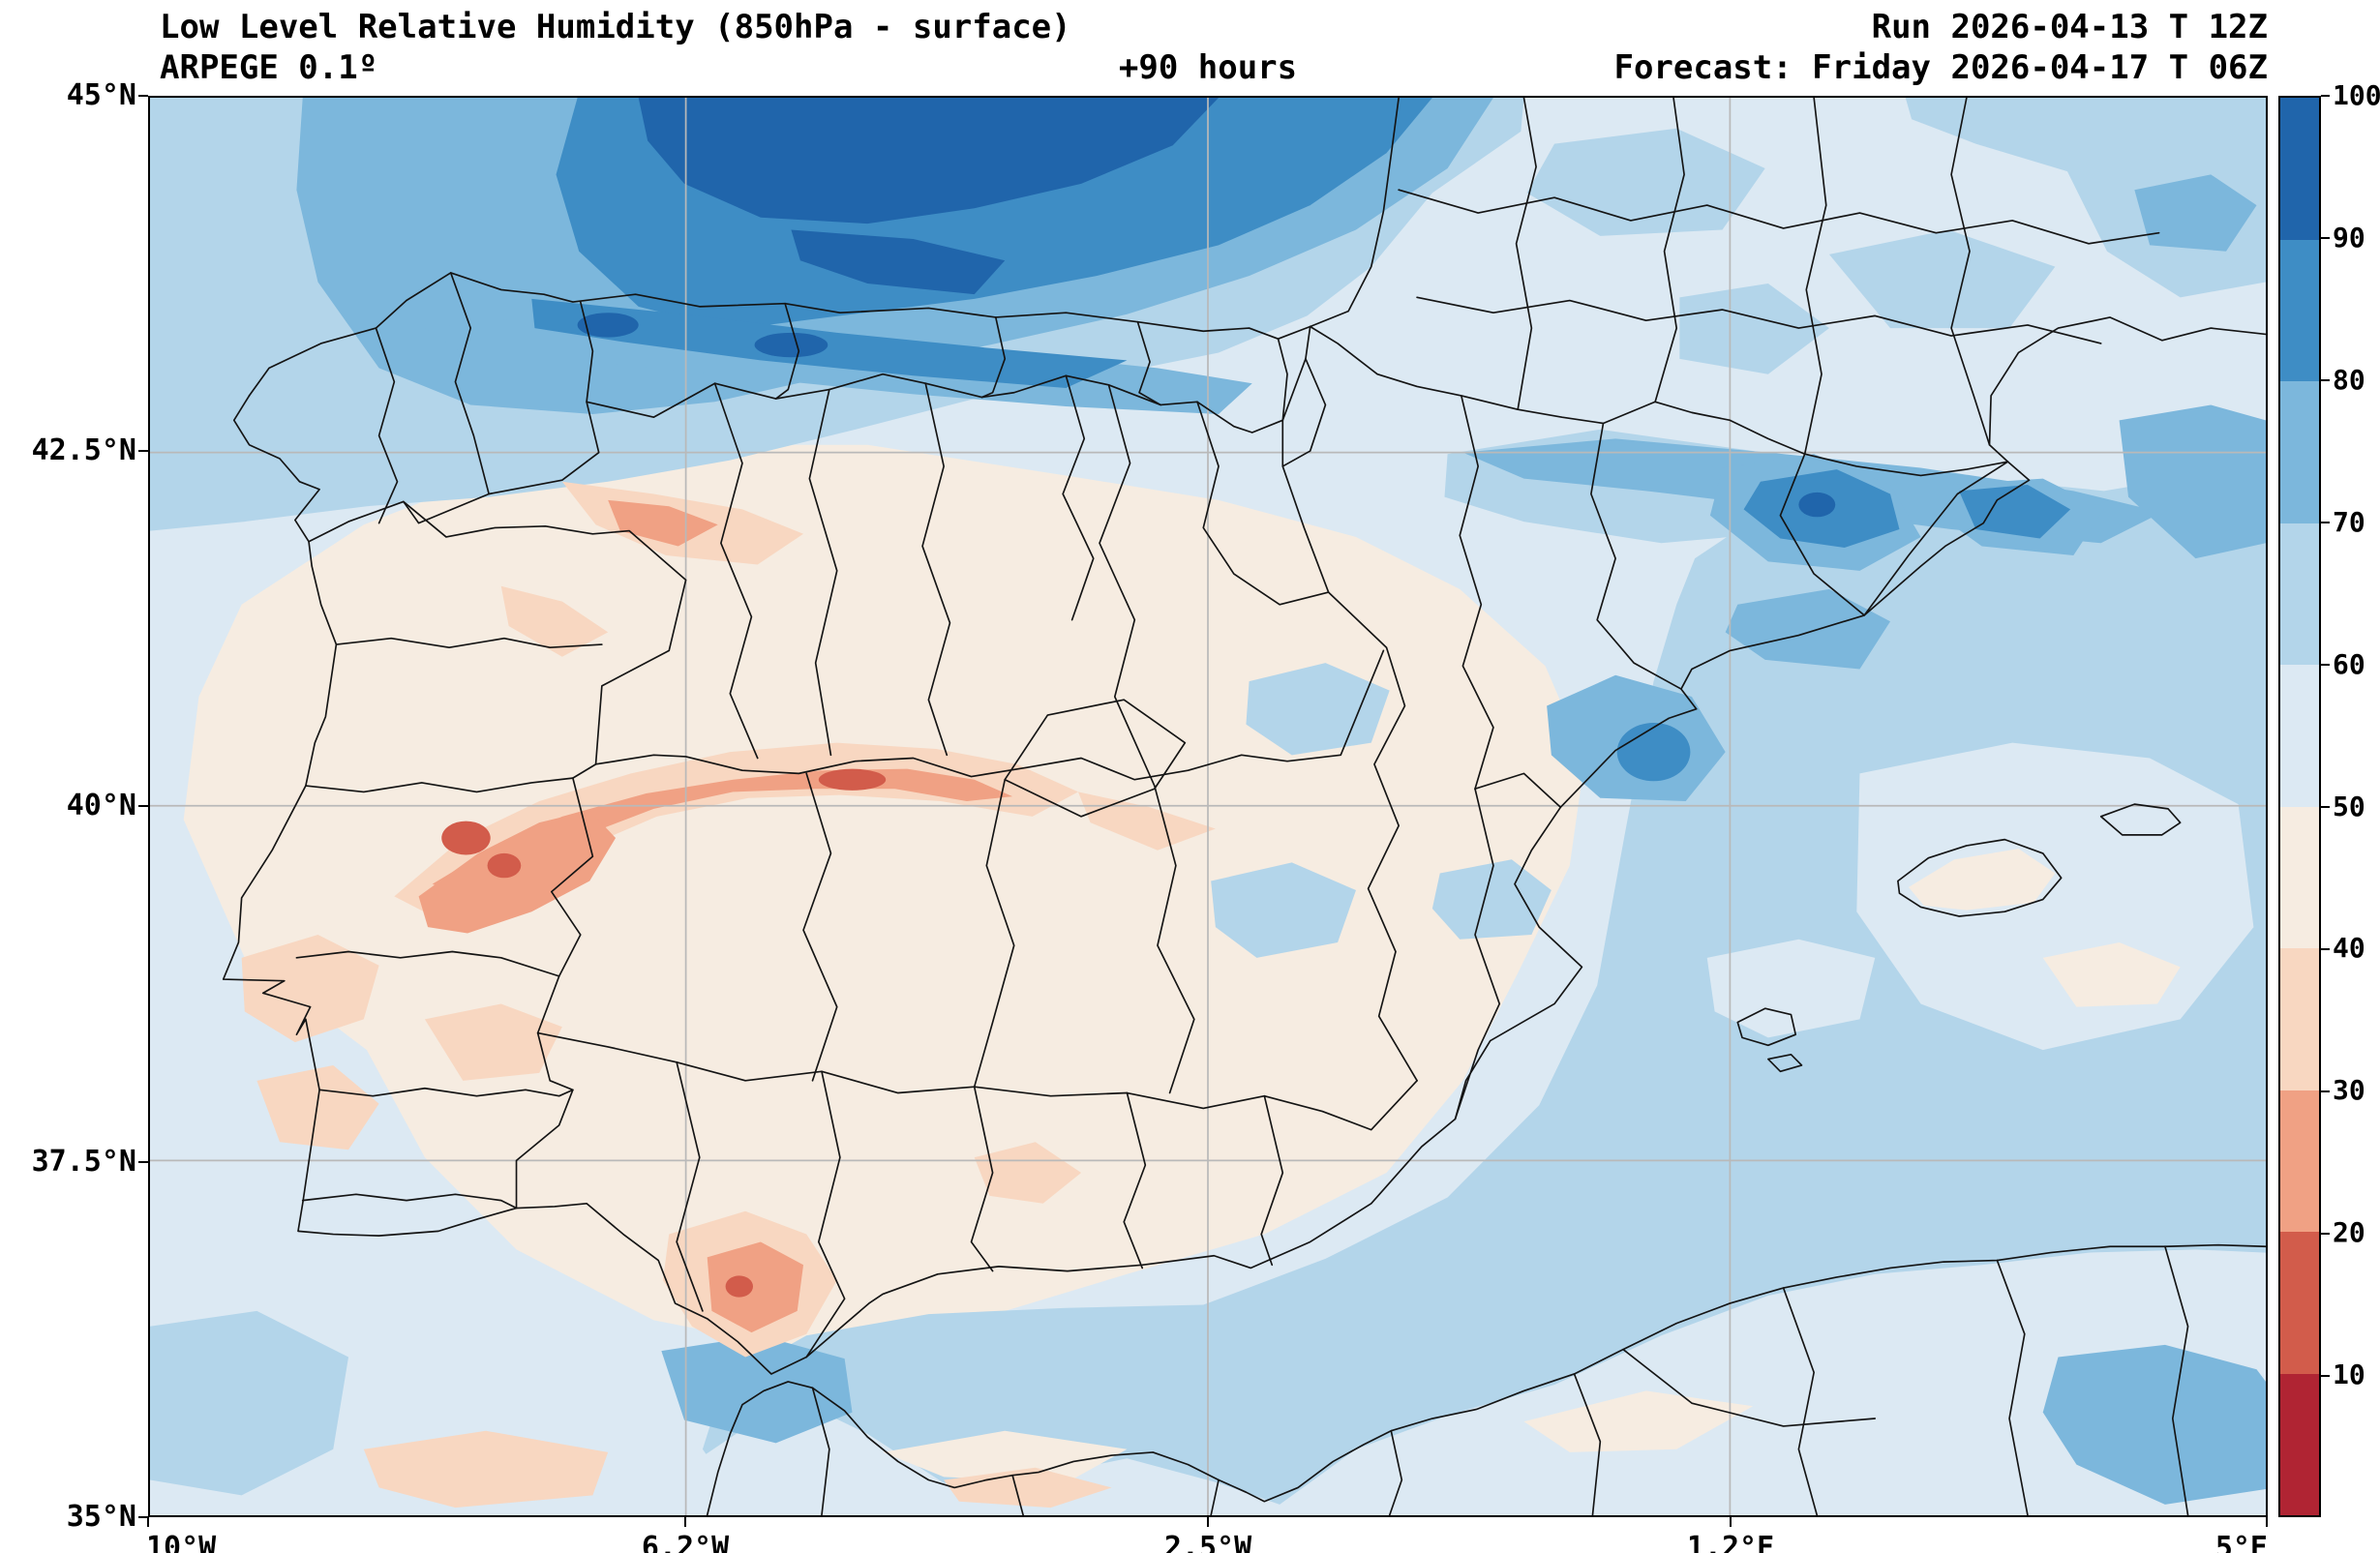  Describe the element at coordinates (84, 1162) in the screenshot. I see `y-tick-label: 37.5°N` at that location.